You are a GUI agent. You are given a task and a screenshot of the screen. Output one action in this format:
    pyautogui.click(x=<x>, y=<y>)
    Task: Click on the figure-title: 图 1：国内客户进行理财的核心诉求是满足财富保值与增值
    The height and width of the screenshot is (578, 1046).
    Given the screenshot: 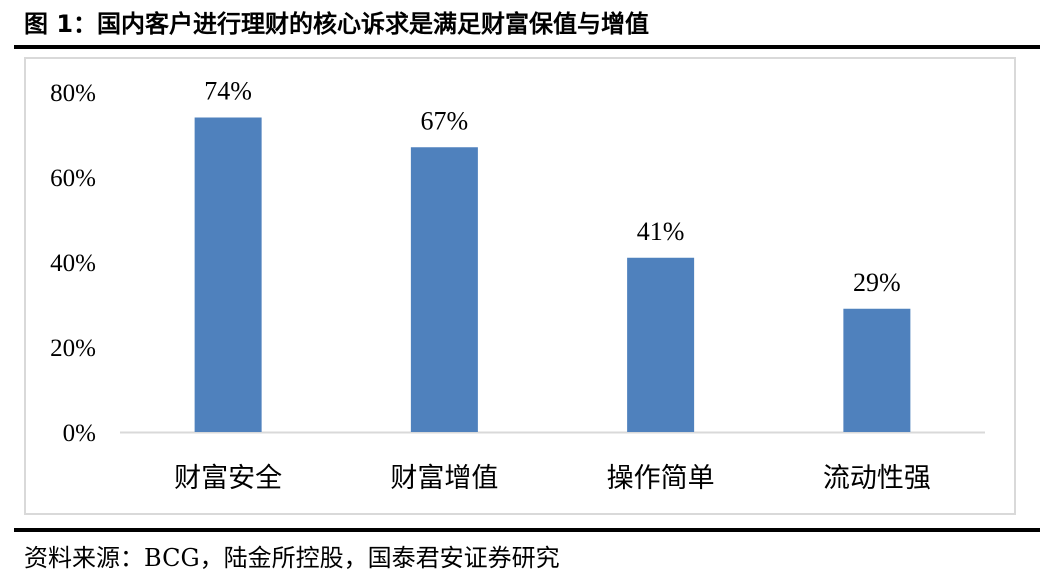 What is the action you would take?
    pyautogui.click(x=337, y=24)
    